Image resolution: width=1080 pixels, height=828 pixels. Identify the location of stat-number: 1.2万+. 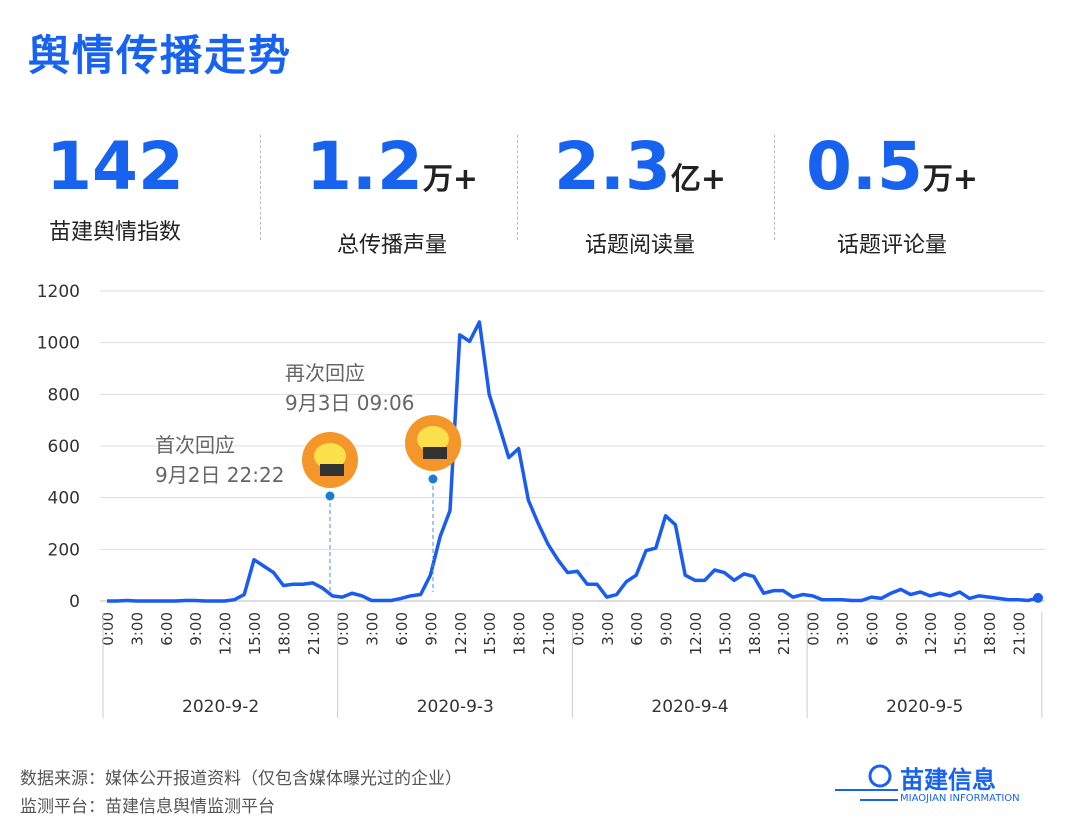
(392, 173).